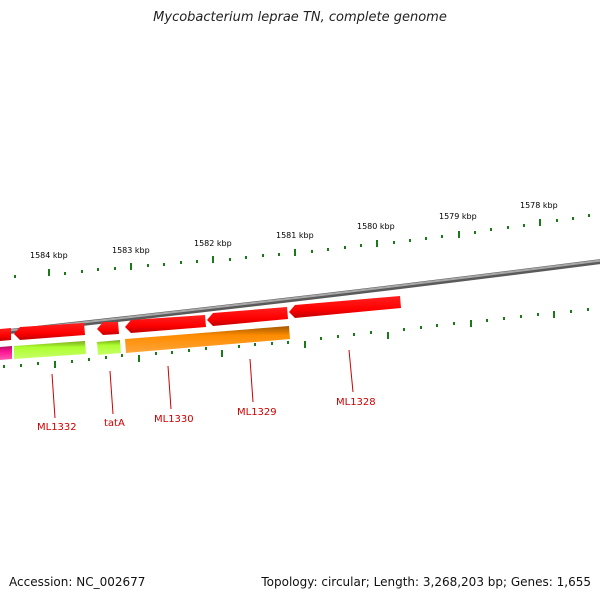 The image size is (600, 600). Describe the element at coordinates (213, 243) in the screenshot. I see `scale-label-1582: 1582 kbp` at that location.